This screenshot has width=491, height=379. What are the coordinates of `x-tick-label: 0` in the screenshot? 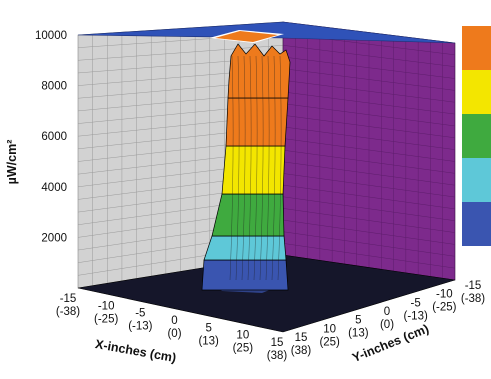 It's located at (174, 321).